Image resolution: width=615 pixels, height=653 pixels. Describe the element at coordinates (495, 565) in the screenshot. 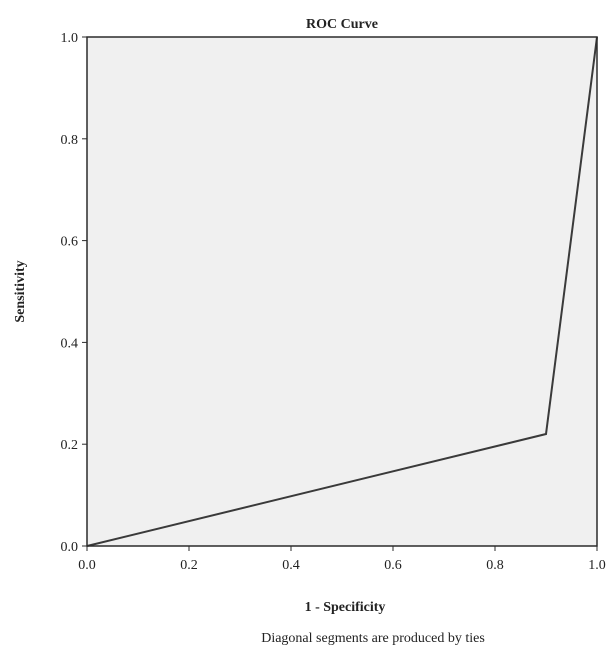

I see `x-tick-label: 0.8` at that location.